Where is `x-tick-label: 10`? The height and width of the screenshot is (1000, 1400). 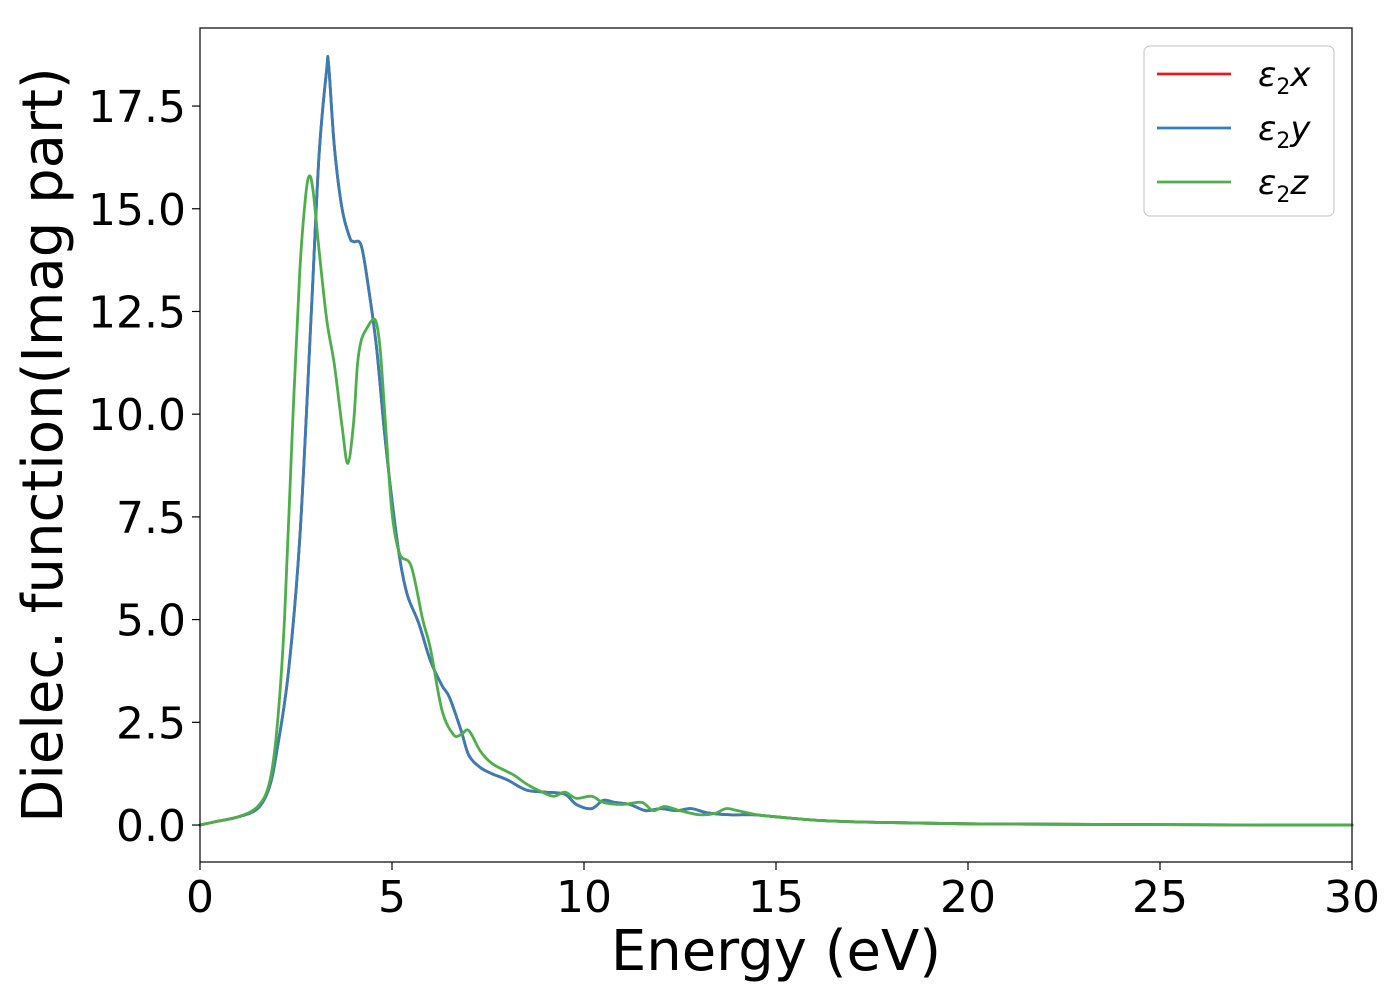
x-tick-label: 10 is located at coordinates (584, 897).